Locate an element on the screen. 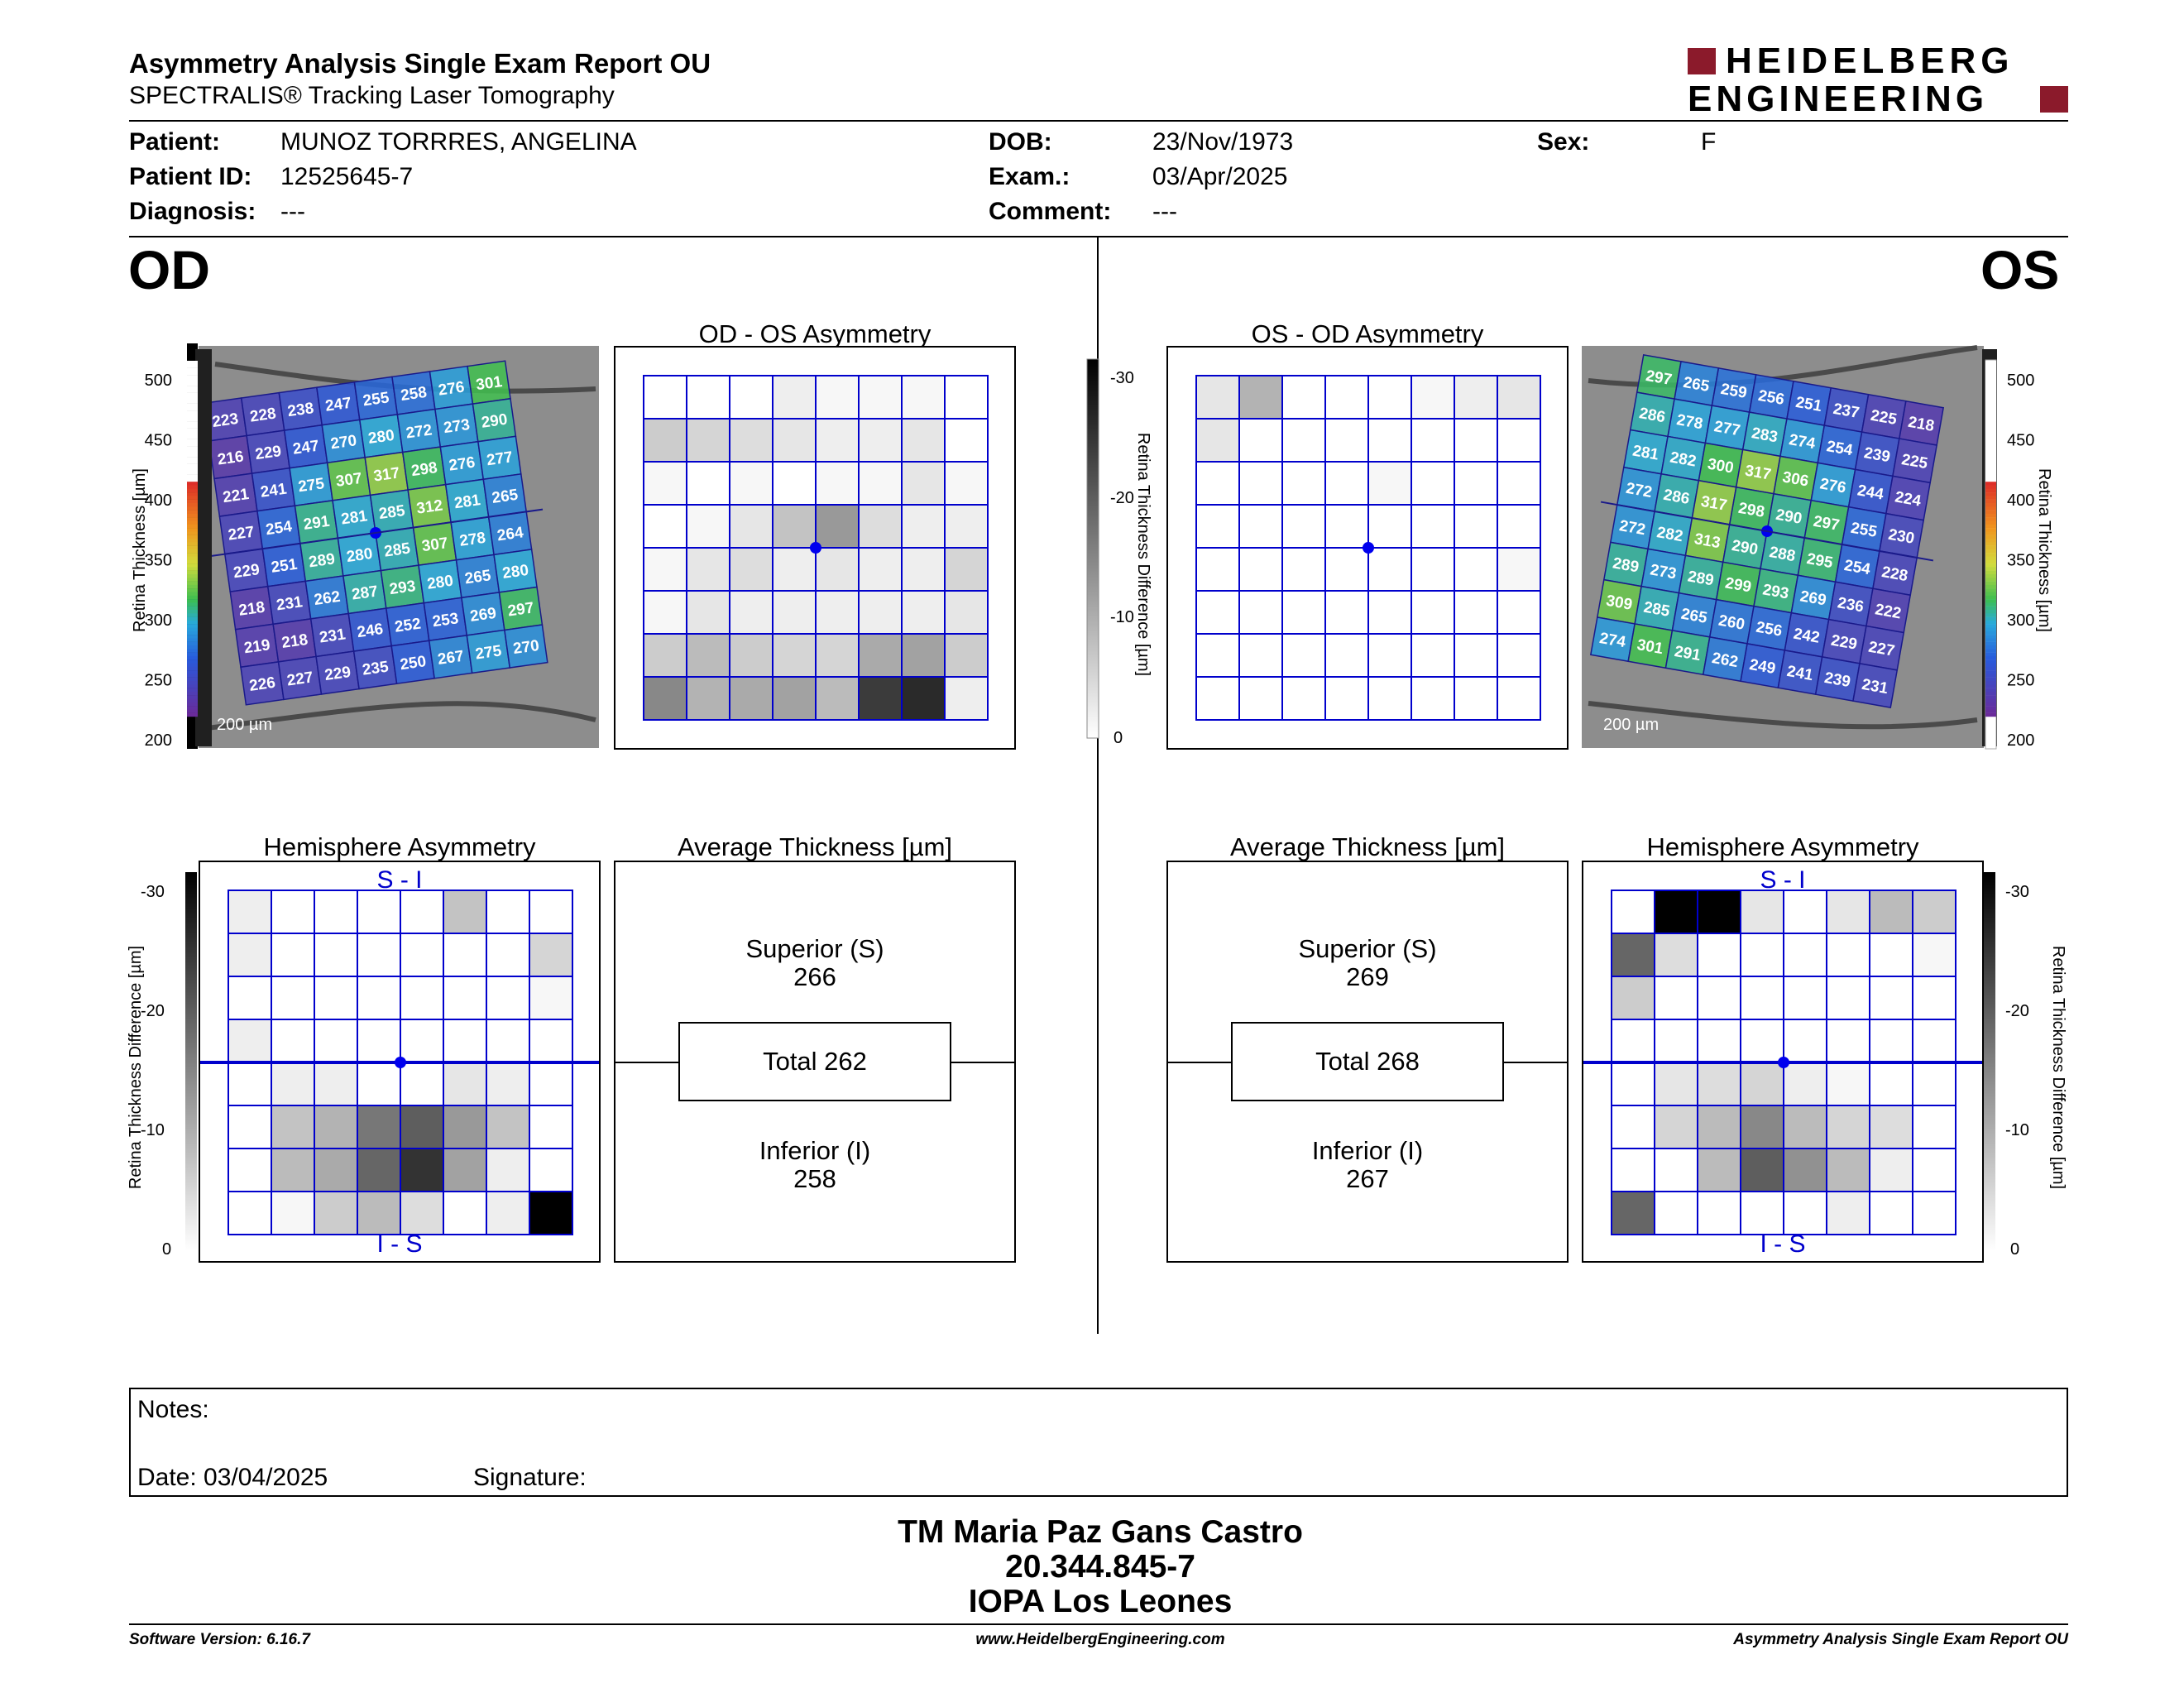 The width and height of the screenshot is (2184, 1688). od-thickness-value: 218 is located at coordinates (251, 609).